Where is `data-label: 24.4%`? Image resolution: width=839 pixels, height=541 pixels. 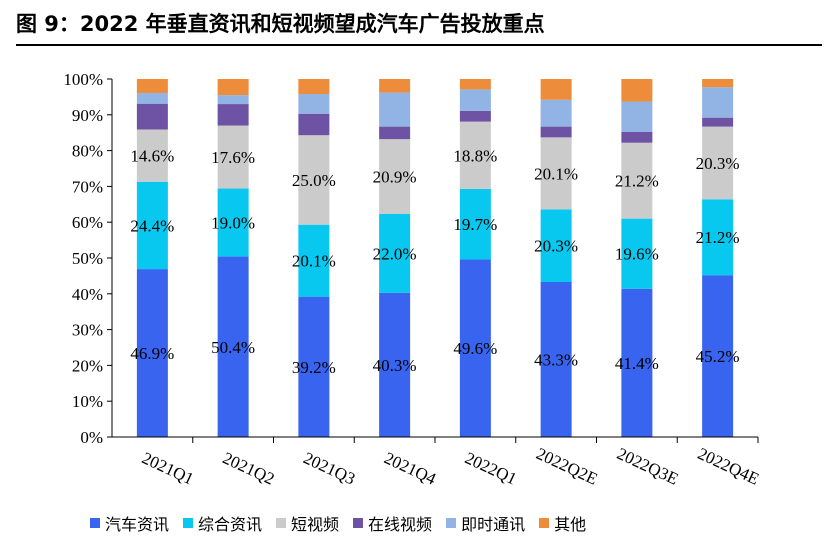 data-label: 24.4% is located at coordinates (152, 225).